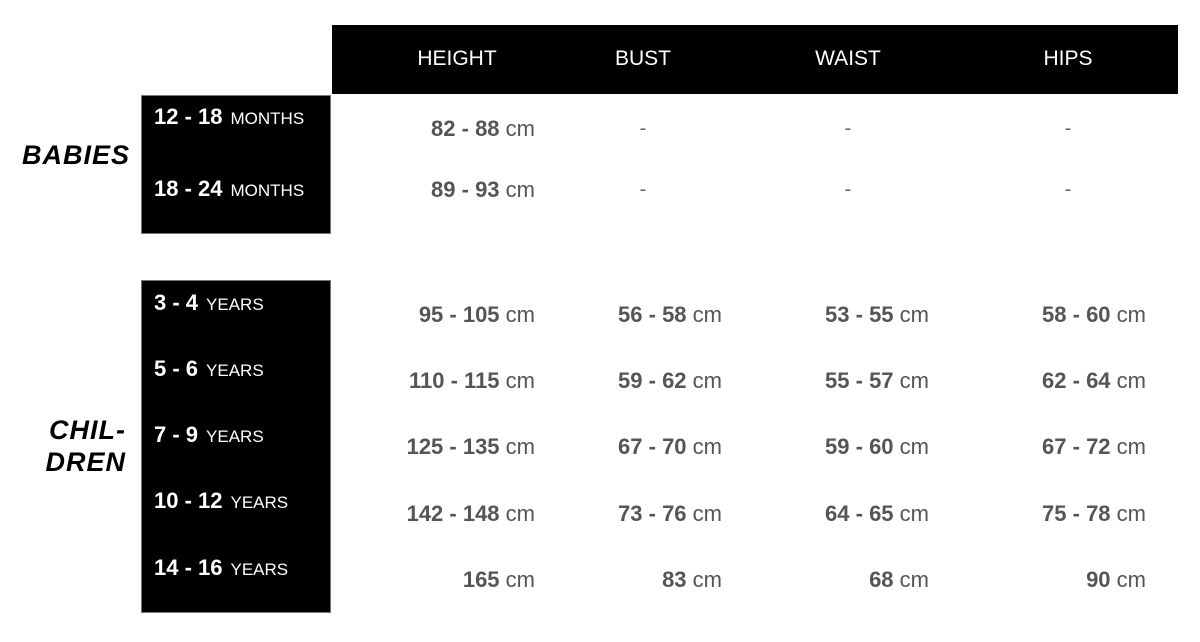 This screenshot has height=642, width=1200. I want to click on measurement-cell: 142 - 148 cm, so click(471, 514).